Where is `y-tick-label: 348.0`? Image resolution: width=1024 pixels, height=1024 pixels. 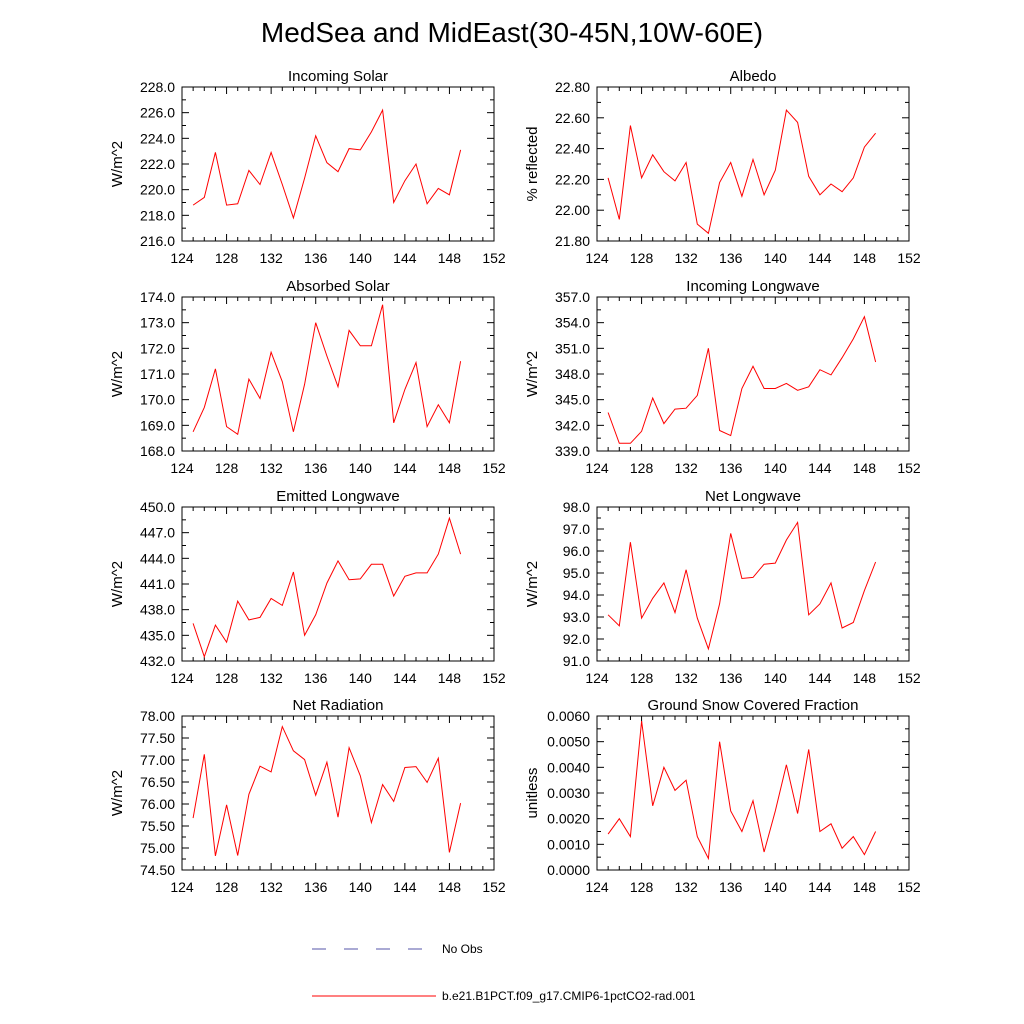
y-tick-label: 348.0 is located at coordinates (572, 374).